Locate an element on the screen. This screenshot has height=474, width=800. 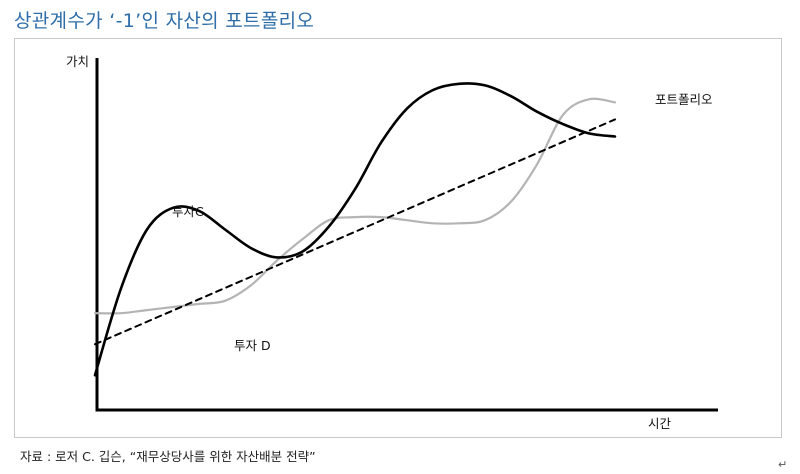
series-label-portfolio: 포트폴리오 is located at coordinates (684, 99).